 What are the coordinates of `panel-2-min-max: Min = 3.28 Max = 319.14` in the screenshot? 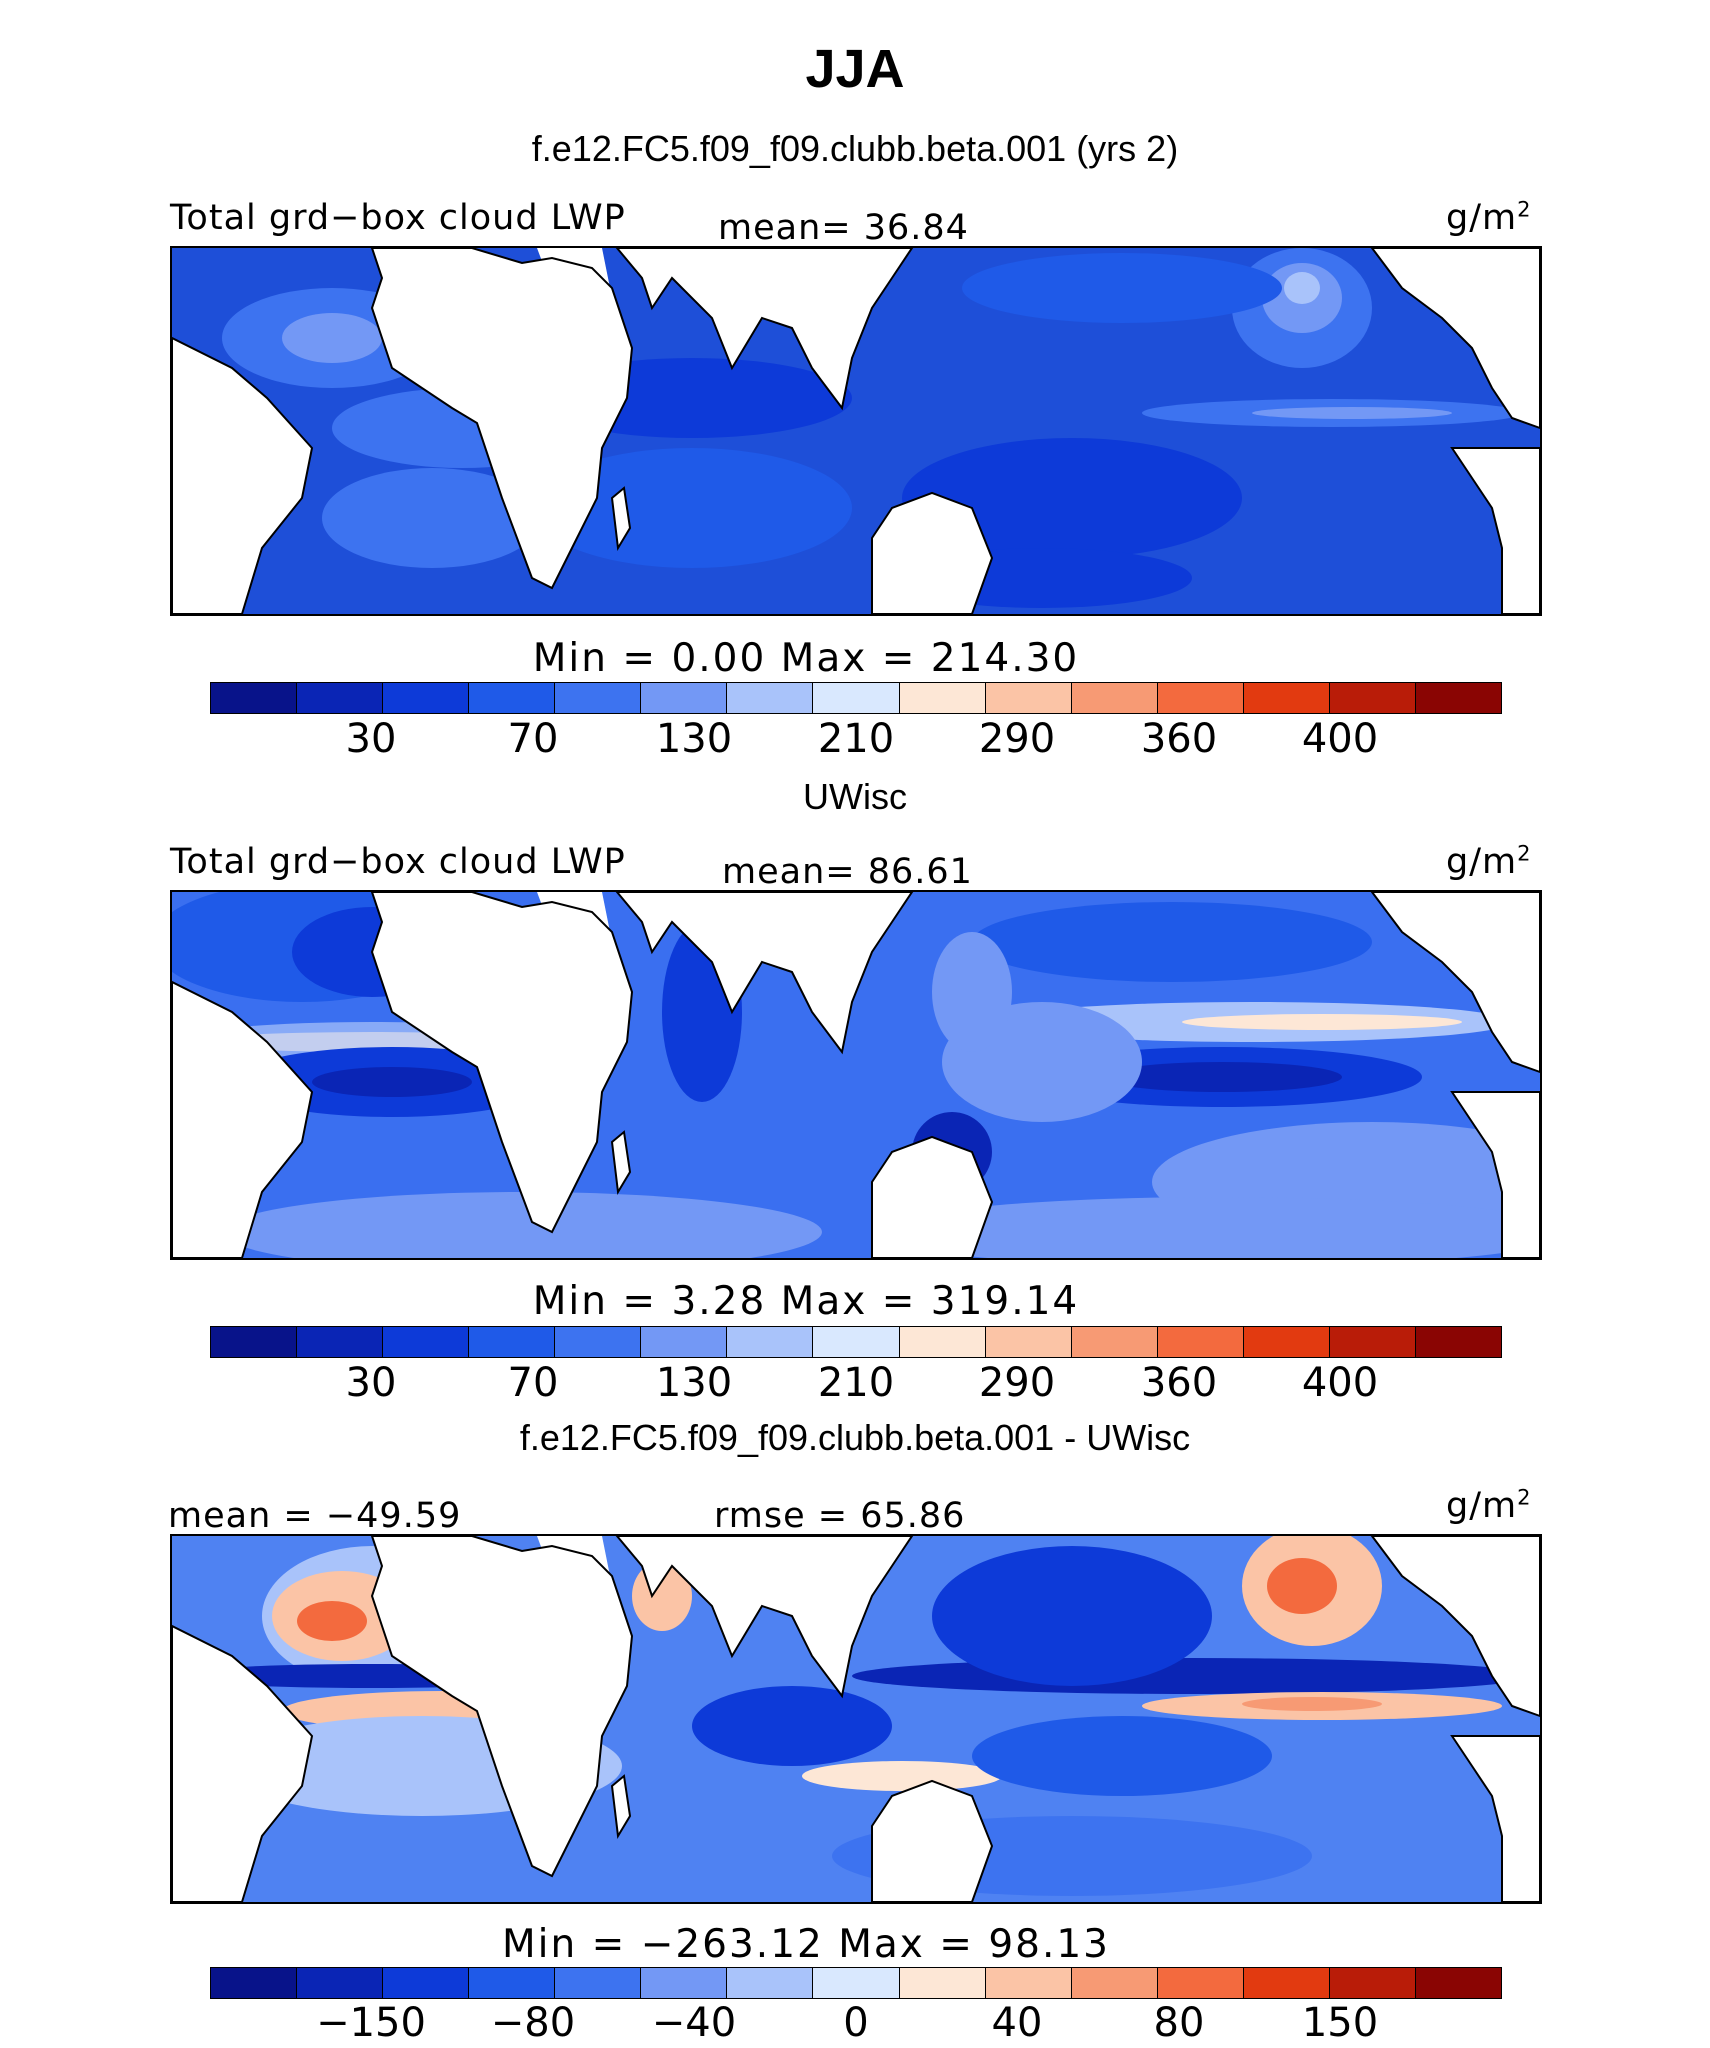 It's located at (806, 1301).